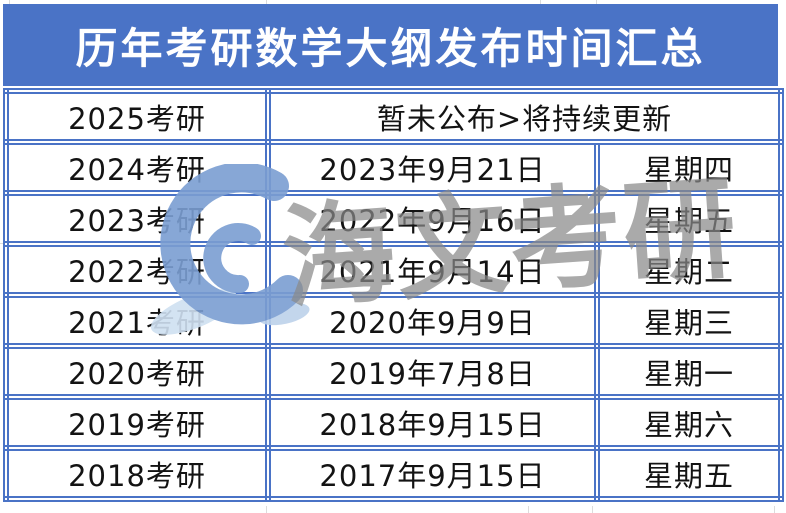 The width and height of the screenshot is (786, 513). I want to click on date-cell: 2017年9月15日, so click(432, 473).